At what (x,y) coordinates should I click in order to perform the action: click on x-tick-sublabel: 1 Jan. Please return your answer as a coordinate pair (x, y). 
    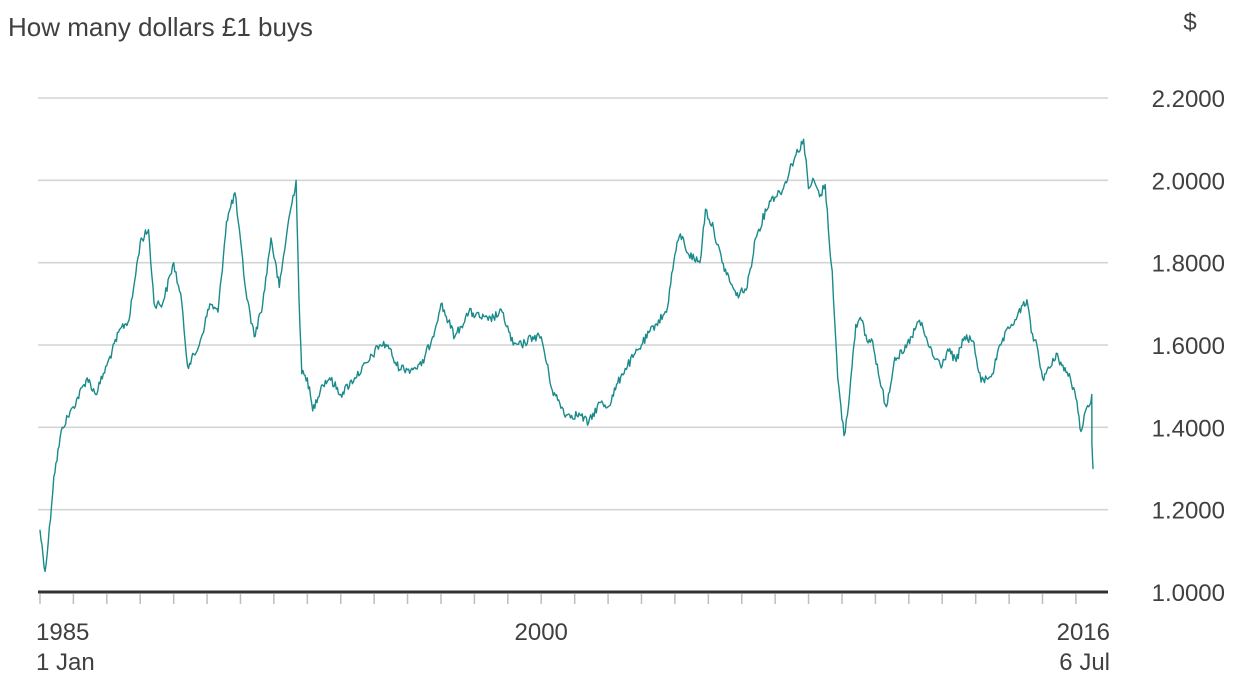
    Looking at the image, I should click on (65, 662).